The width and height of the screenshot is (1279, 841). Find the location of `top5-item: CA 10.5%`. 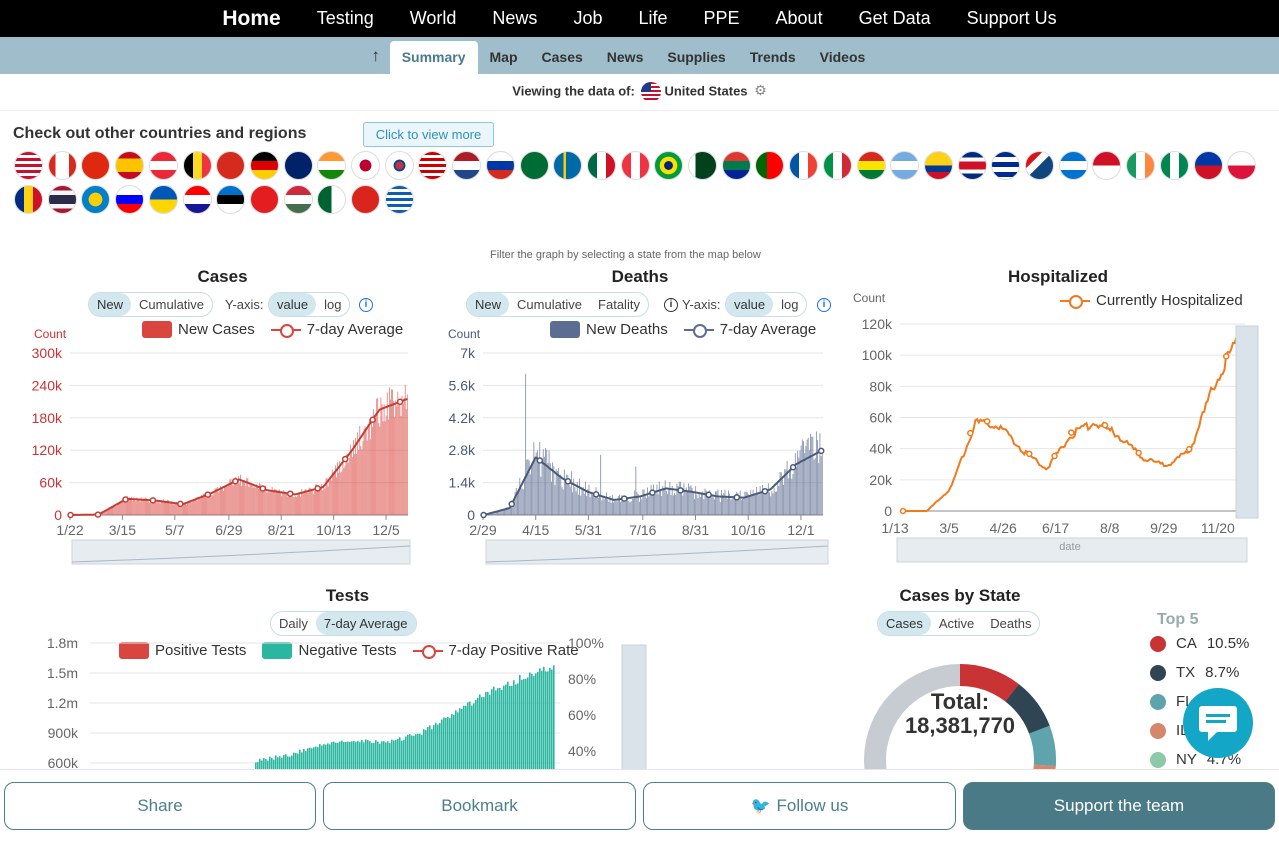

top5-item: CA 10.5% is located at coordinates (1199, 643).